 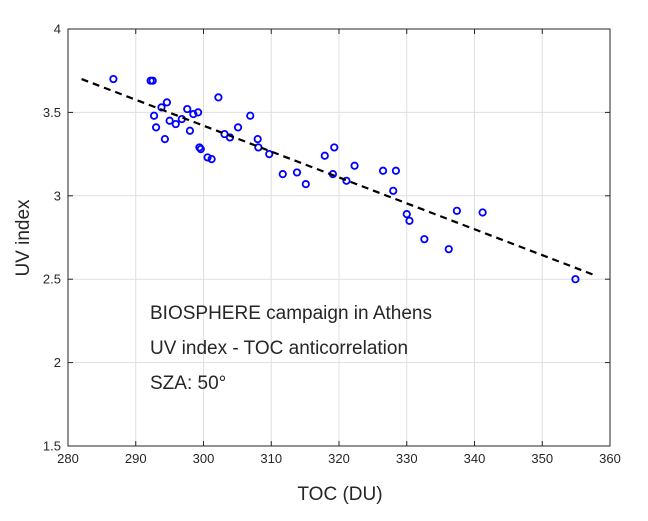 I want to click on x-tick-label: 350, so click(x=542, y=458).